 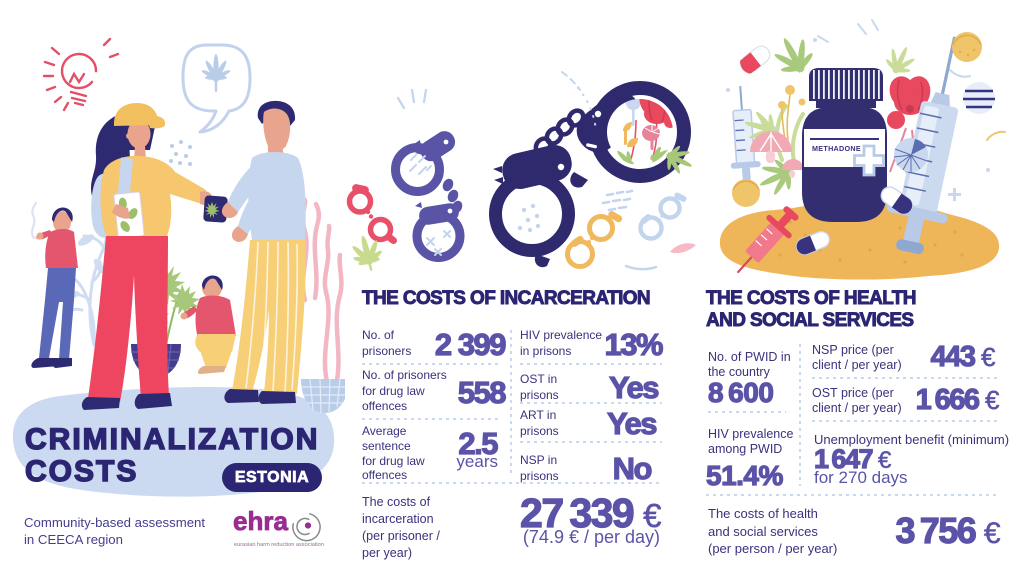 What do you see at coordinates (836, 148) in the screenshot?
I see `svg-text: METHADONE` at bounding box center [836, 148].